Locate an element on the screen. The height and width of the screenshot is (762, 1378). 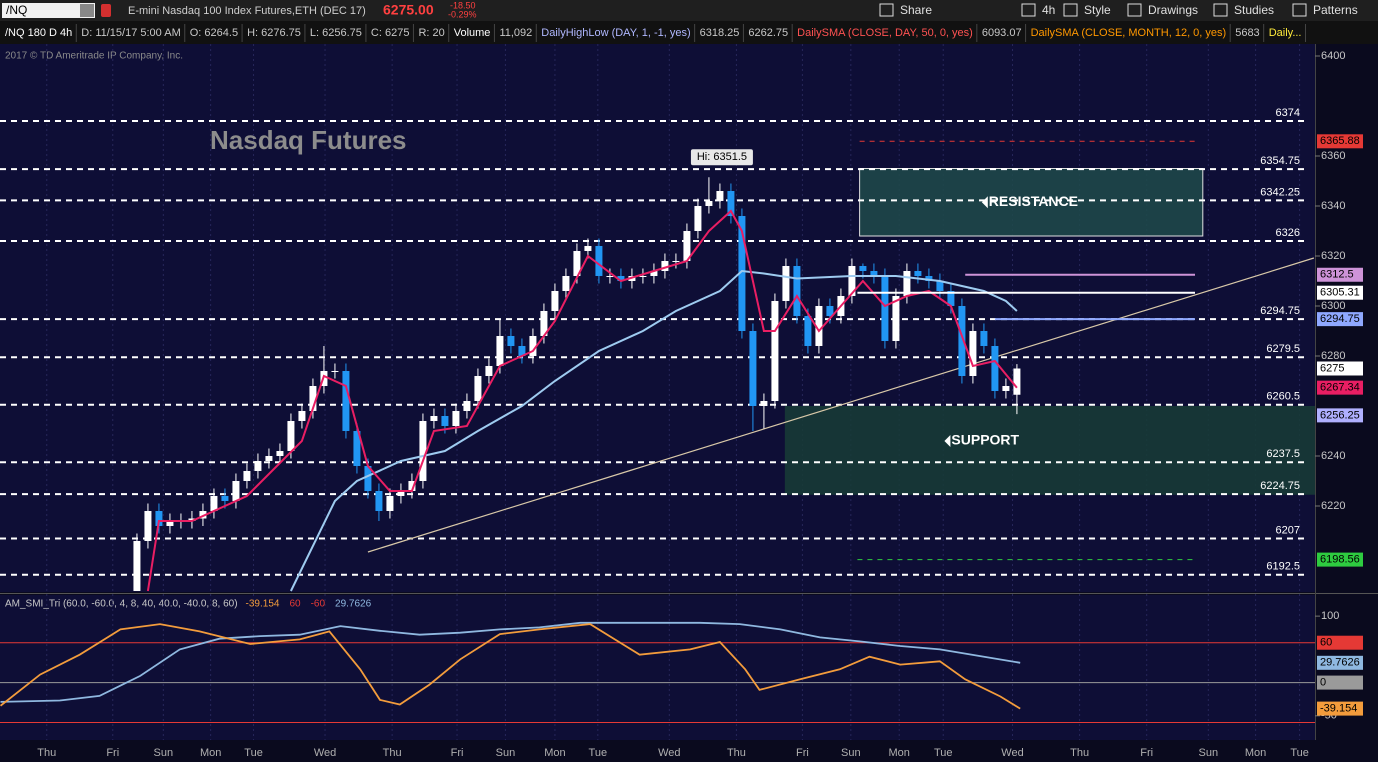
y-tick-label: 6300 is located at coordinates (1333, 306).